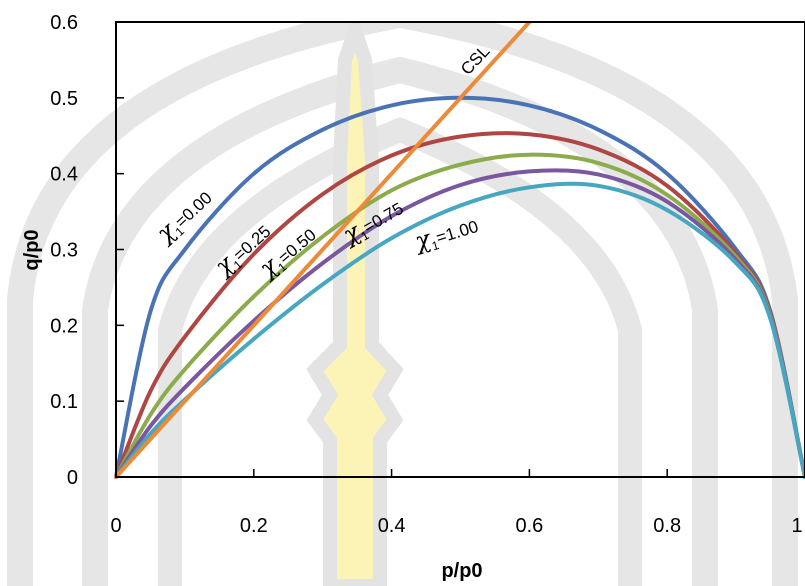 This screenshot has width=805, height=586. What do you see at coordinates (529, 526) in the screenshot?
I see `x-tick-label: 0.6` at bounding box center [529, 526].